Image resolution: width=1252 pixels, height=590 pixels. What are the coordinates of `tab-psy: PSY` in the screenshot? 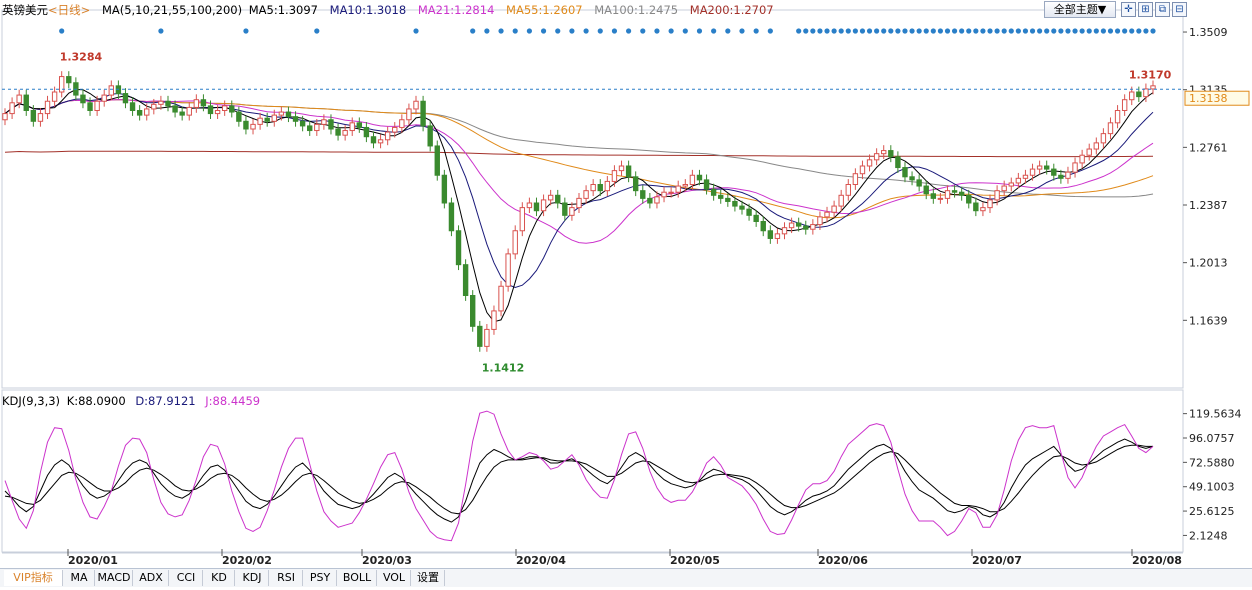 It's located at (320, 578).